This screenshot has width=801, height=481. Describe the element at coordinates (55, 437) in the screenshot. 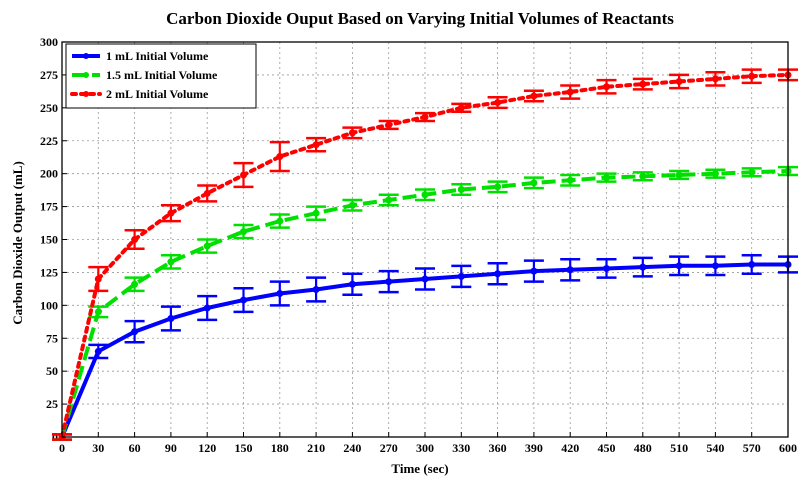

I see `y-tick-label: 0` at that location.